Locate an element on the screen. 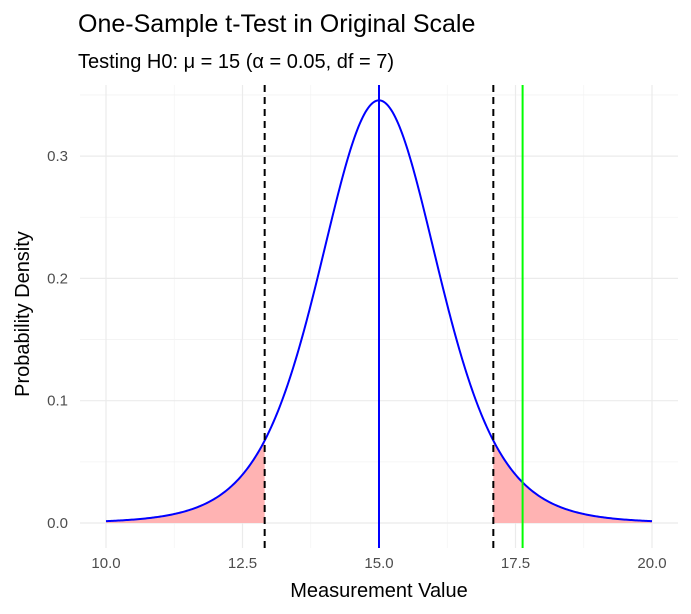 The image size is (691, 614). left-rejection-region is located at coordinates (185, 481).